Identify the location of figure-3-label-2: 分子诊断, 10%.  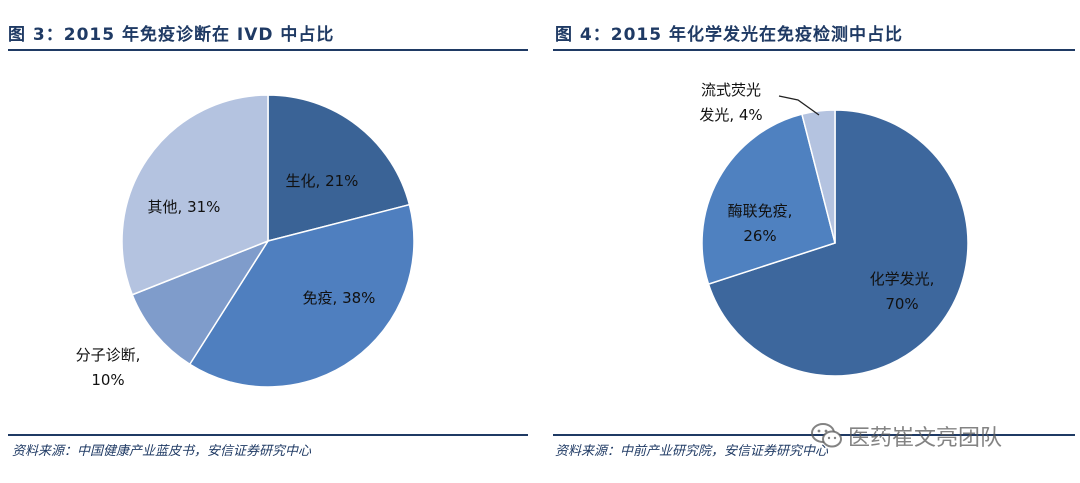
(108, 367).